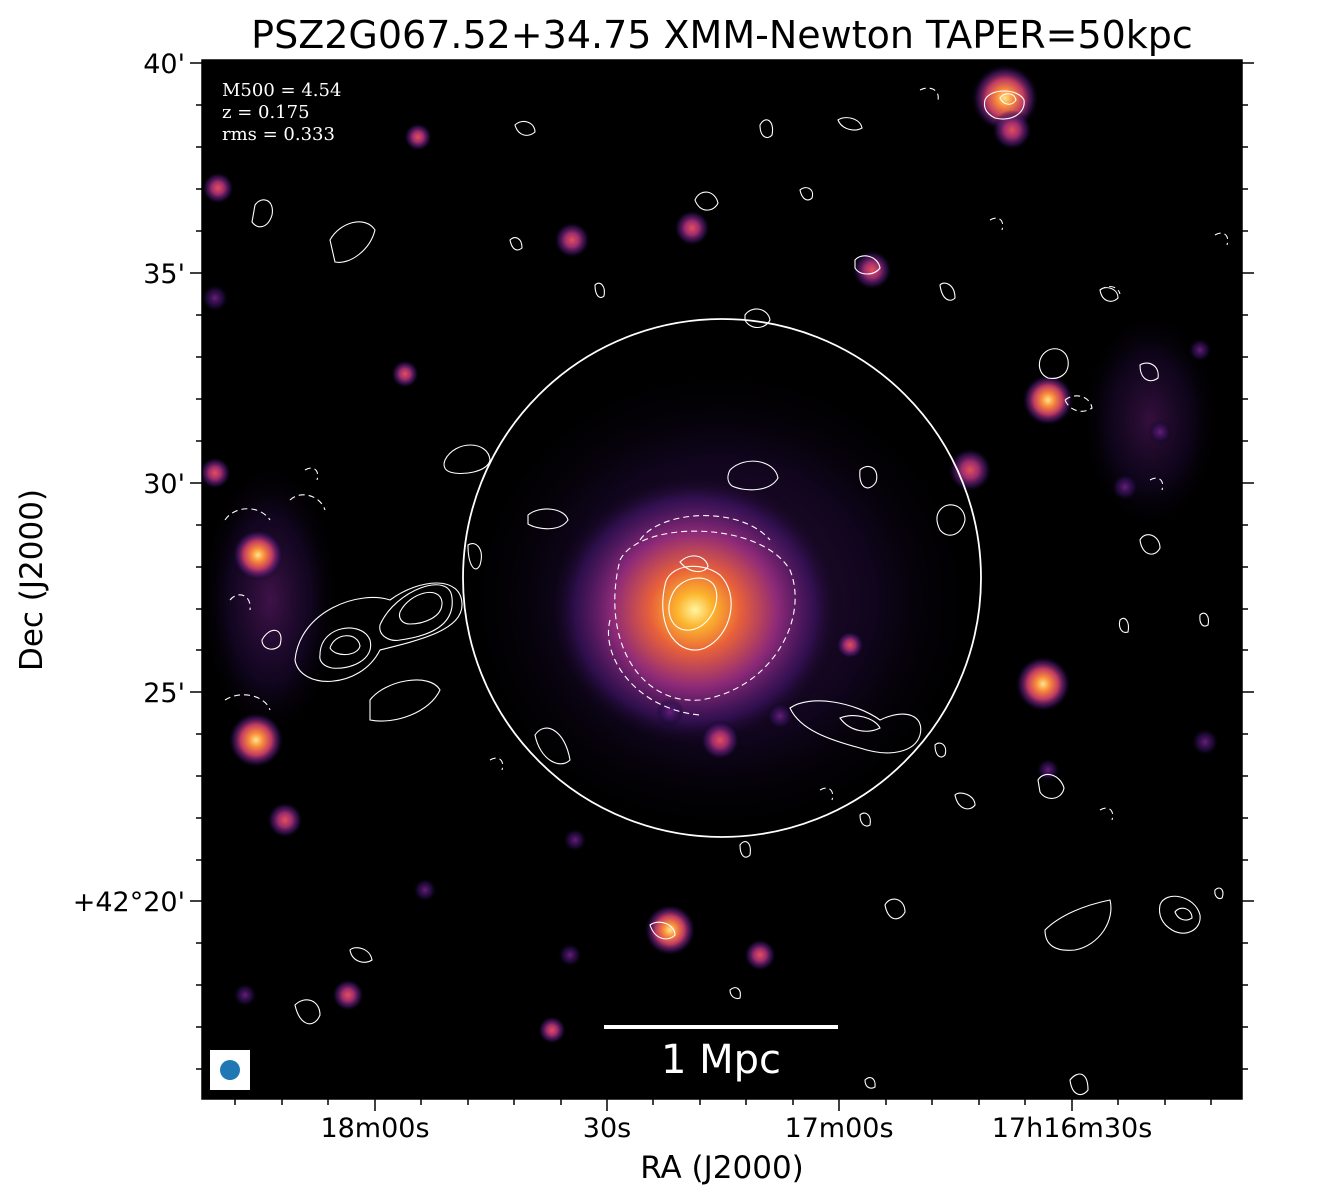 This screenshot has width=1321, height=1200. I want to click on beam-indicator, so click(230, 1070).